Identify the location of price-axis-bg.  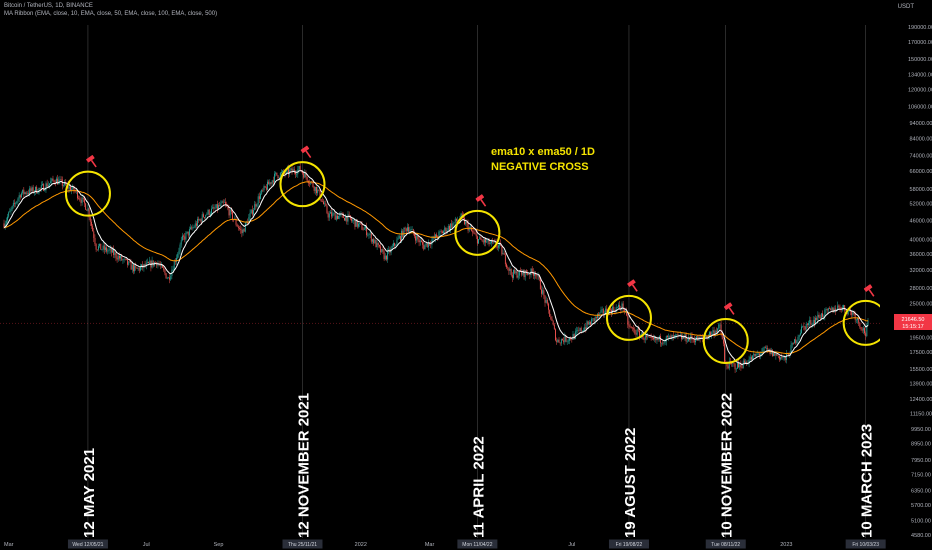
(906, 275).